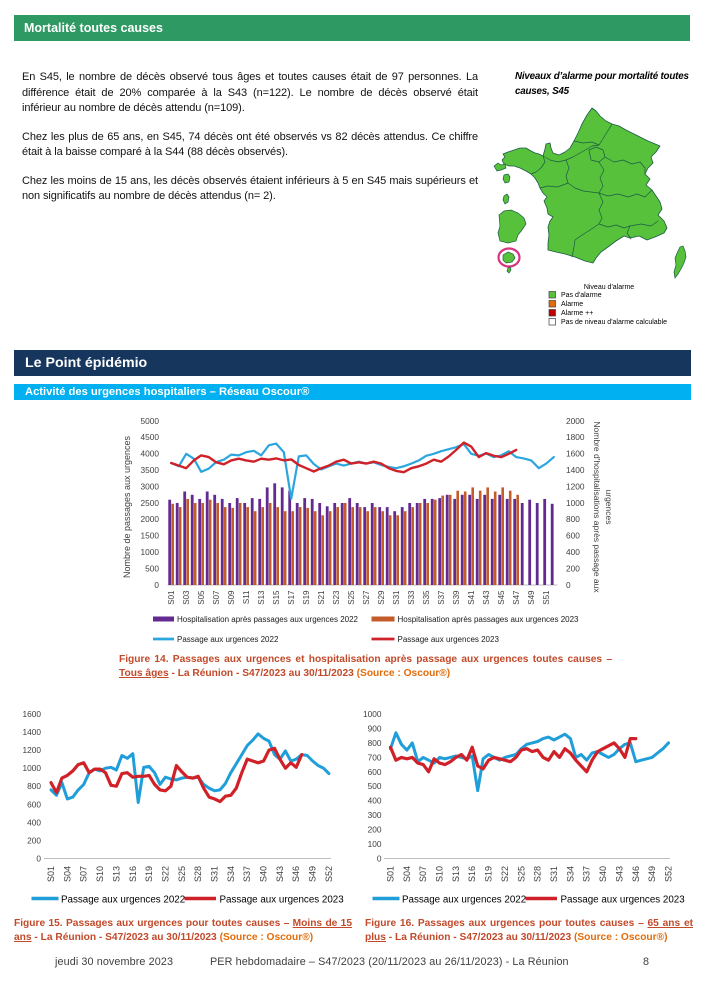 Image resolution: width=707 pixels, height=1000 pixels. What do you see at coordinates (264, 874) in the screenshot?
I see `svg-text: S40` at bounding box center [264, 874].